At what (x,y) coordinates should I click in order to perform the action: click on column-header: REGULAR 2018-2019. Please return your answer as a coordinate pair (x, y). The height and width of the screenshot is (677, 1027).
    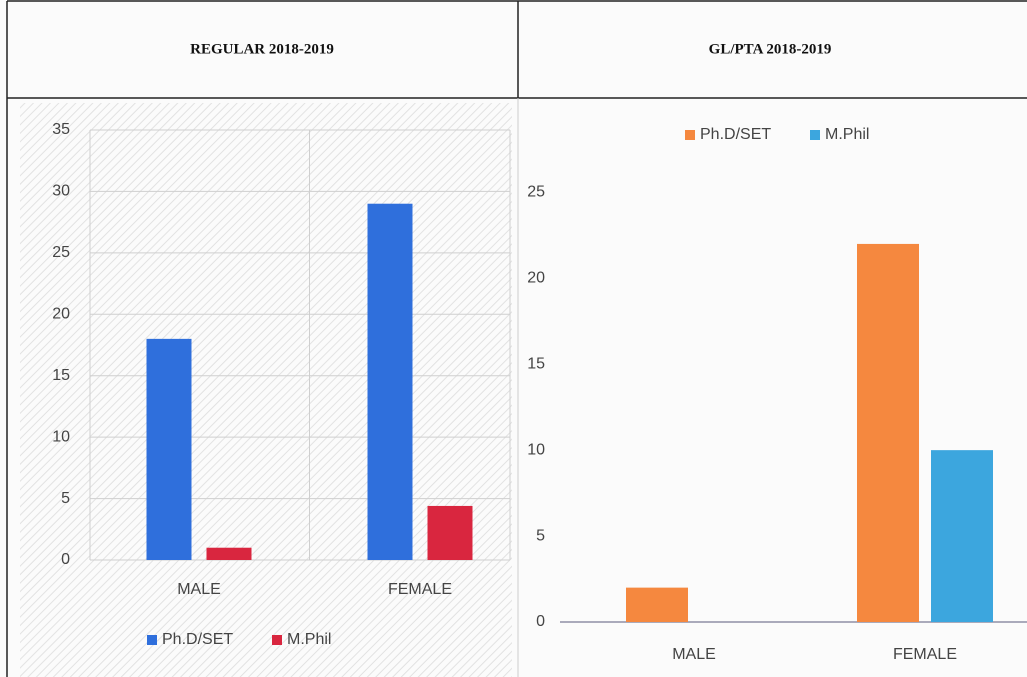
    Looking at the image, I should click on (262, 49).